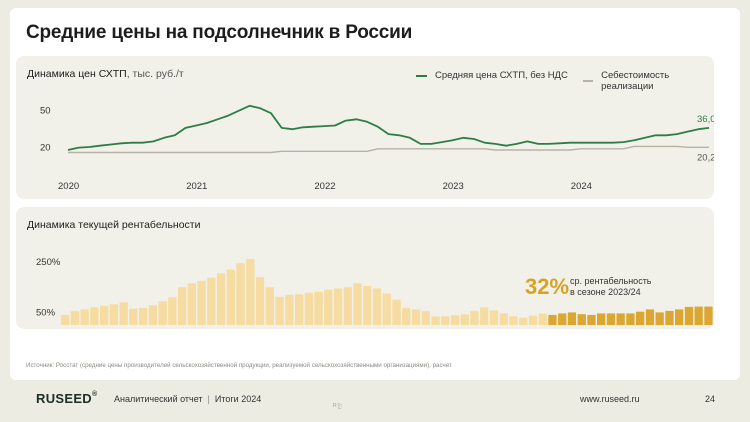  What do you see at coordinates (710, 399) in the screenshot?
I see `page-number: 24` at bounding box center [710, 399].